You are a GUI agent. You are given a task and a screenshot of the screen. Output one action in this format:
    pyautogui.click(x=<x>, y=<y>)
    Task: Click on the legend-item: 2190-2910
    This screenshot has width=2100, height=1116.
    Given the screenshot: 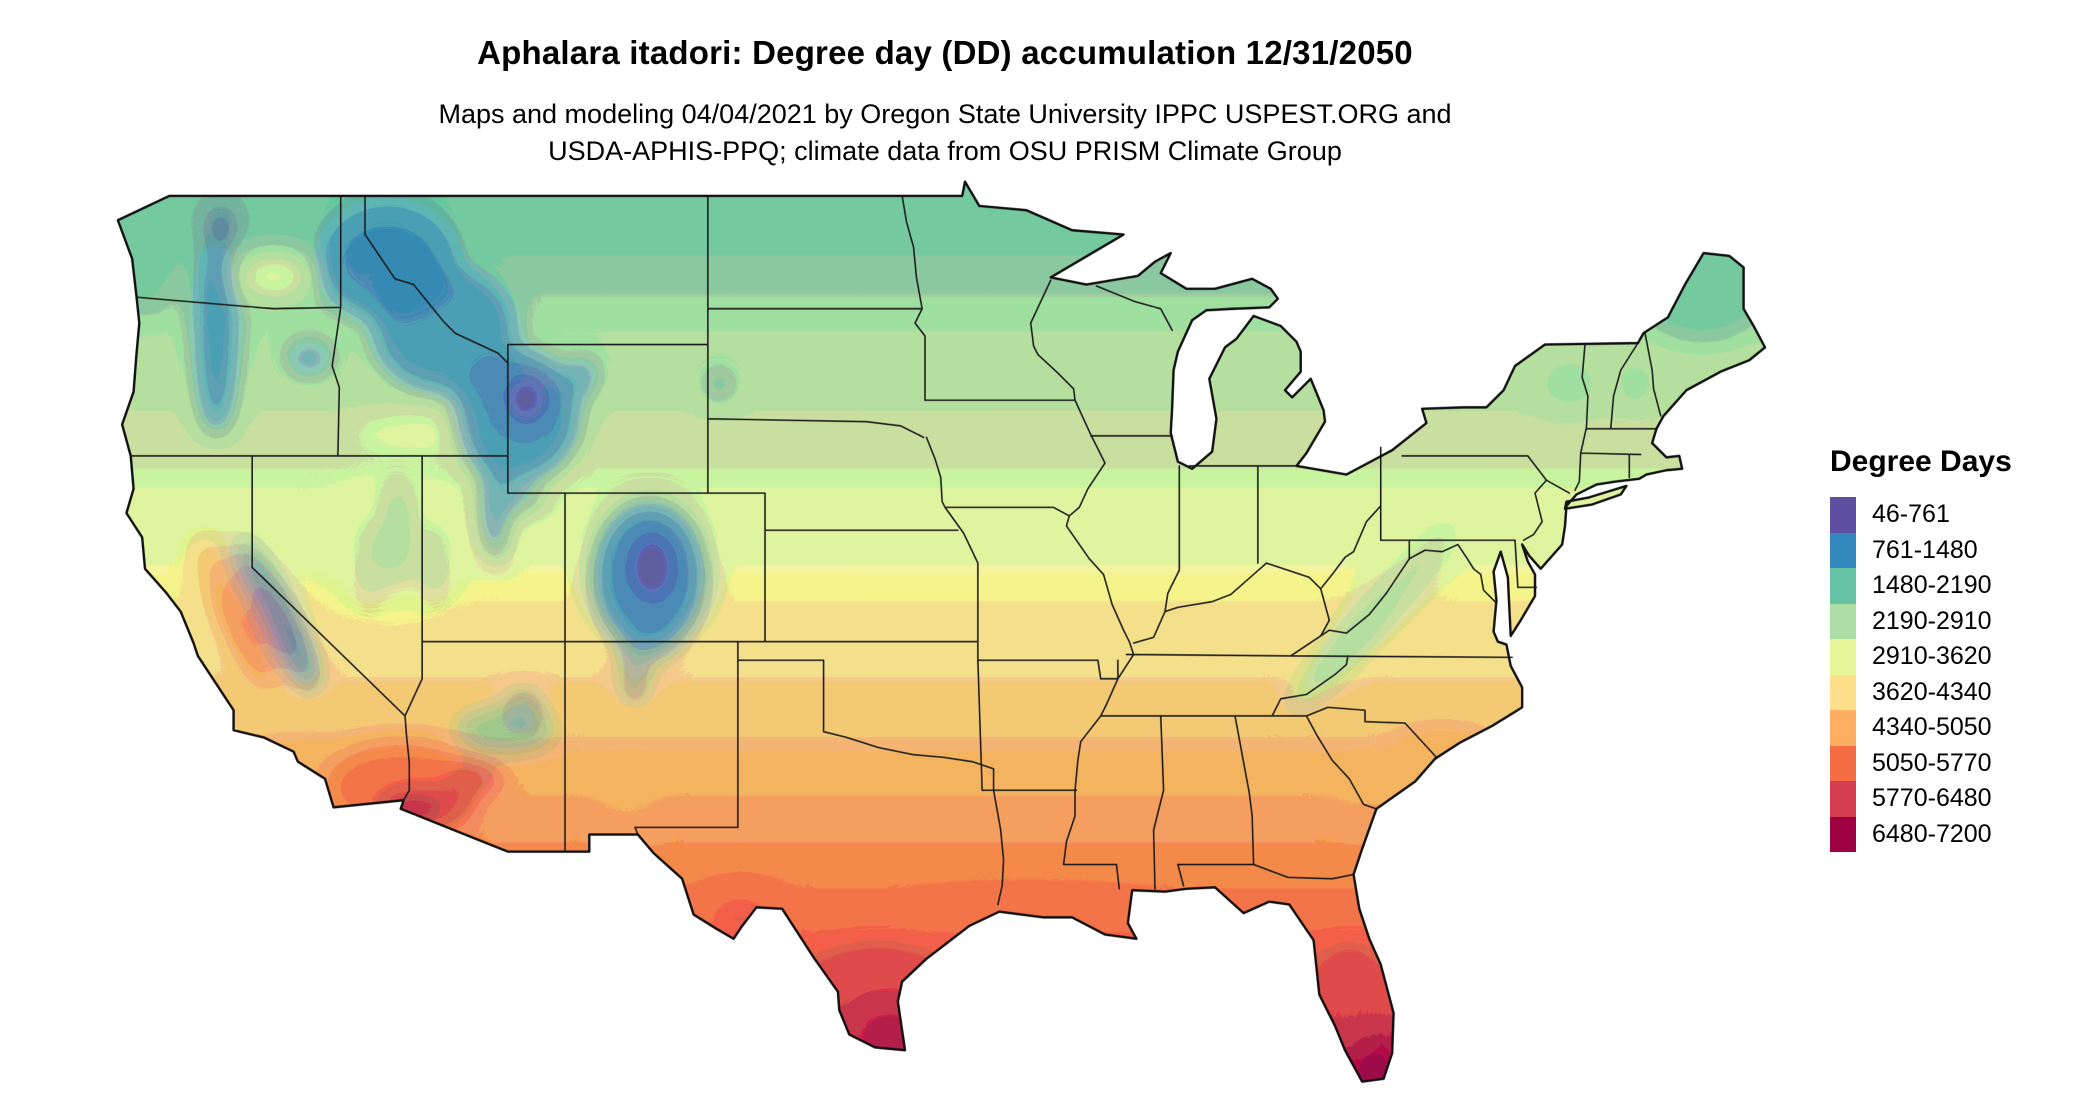 What is the action you would take?
    pyautogui.click(x=1960, y=621)
    